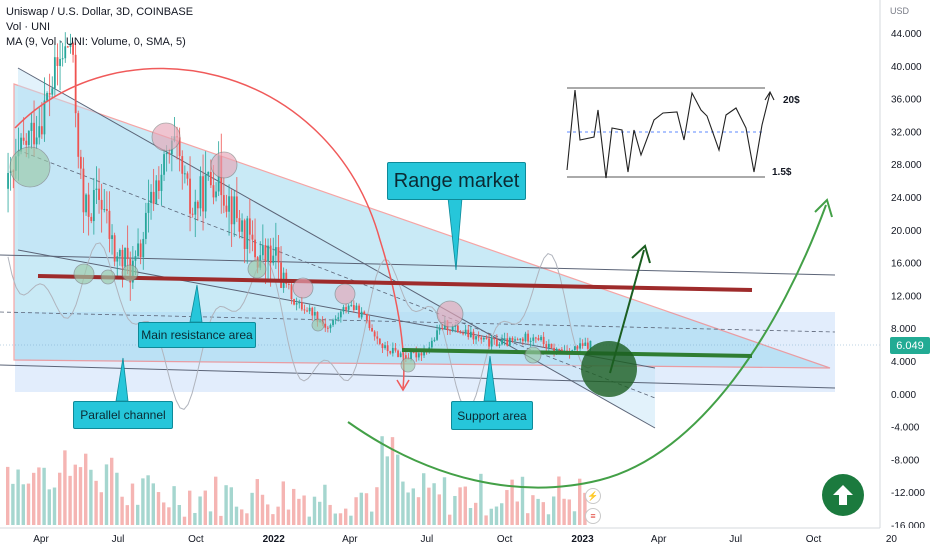 The height and width of the screenshot is (550, 932). I want to click on ma-legend: MA (9, Vol · UNI: Volume, 0, SMA, 5), so click(96, 42).